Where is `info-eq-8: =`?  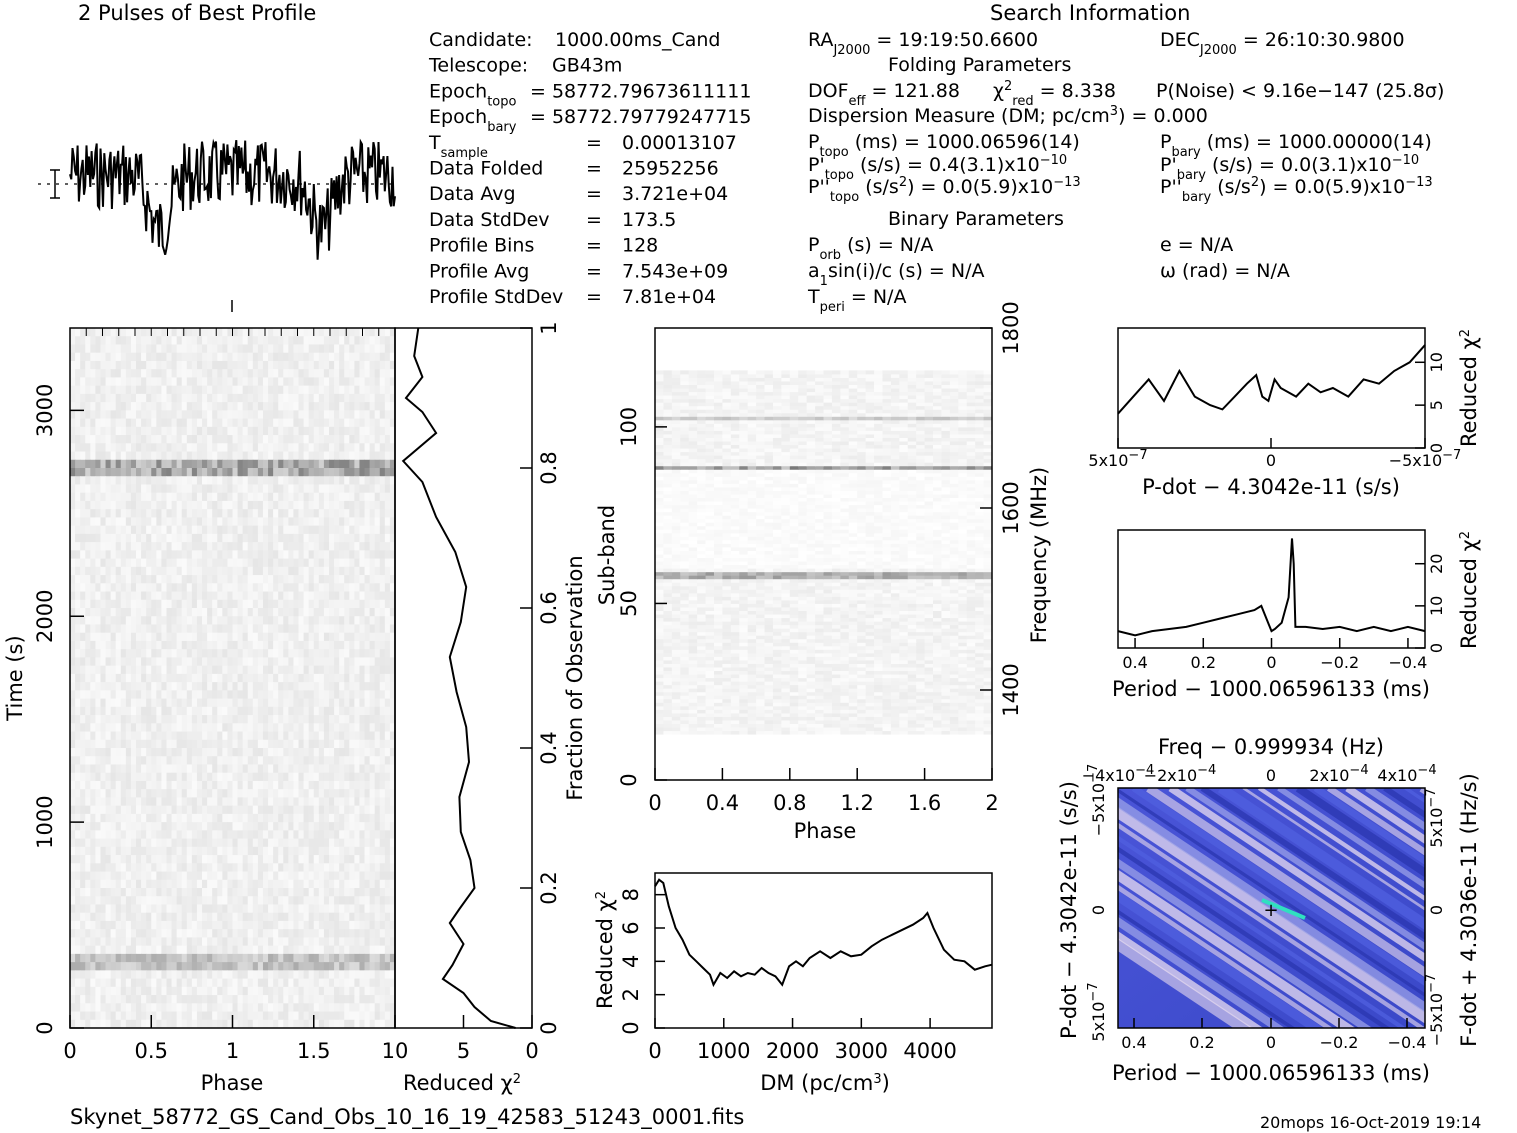
info-eq-8: = is located at coordinates (594, 246).